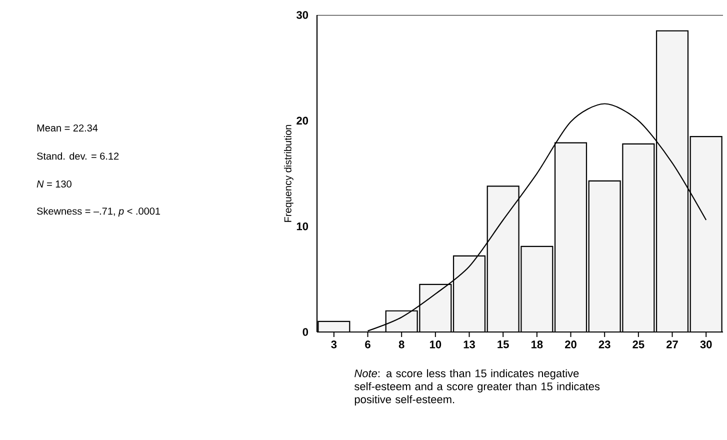 Image resolution: width=727 pixels, height=440 pixels. I want to click on y-tick-label: 20, so click(302, 120).